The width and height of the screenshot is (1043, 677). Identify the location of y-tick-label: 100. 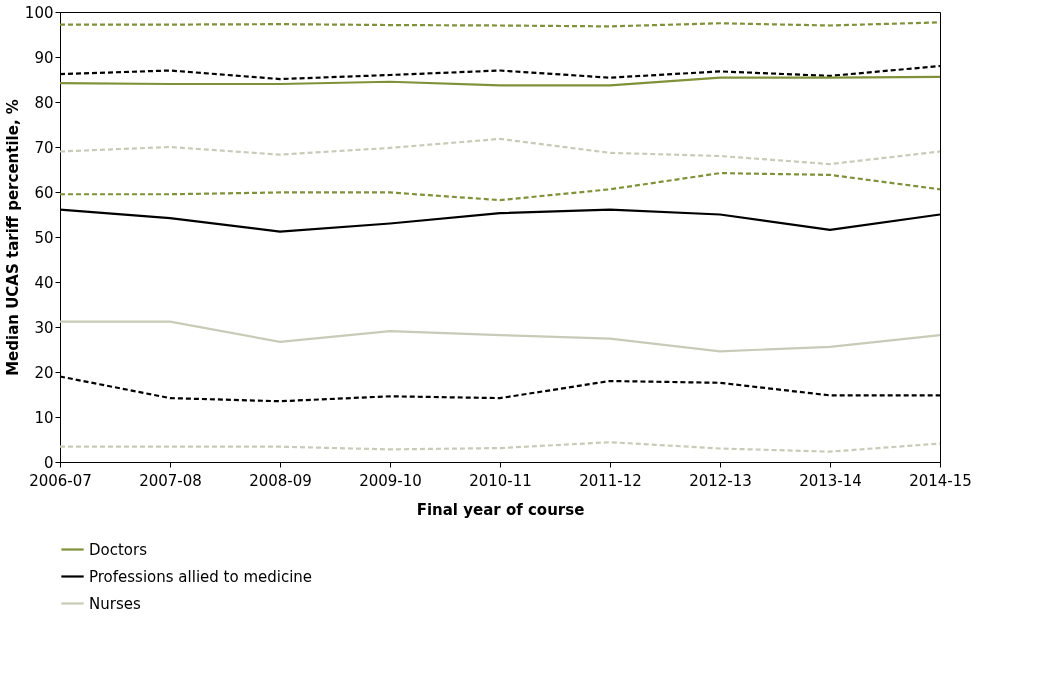
(39, 12).